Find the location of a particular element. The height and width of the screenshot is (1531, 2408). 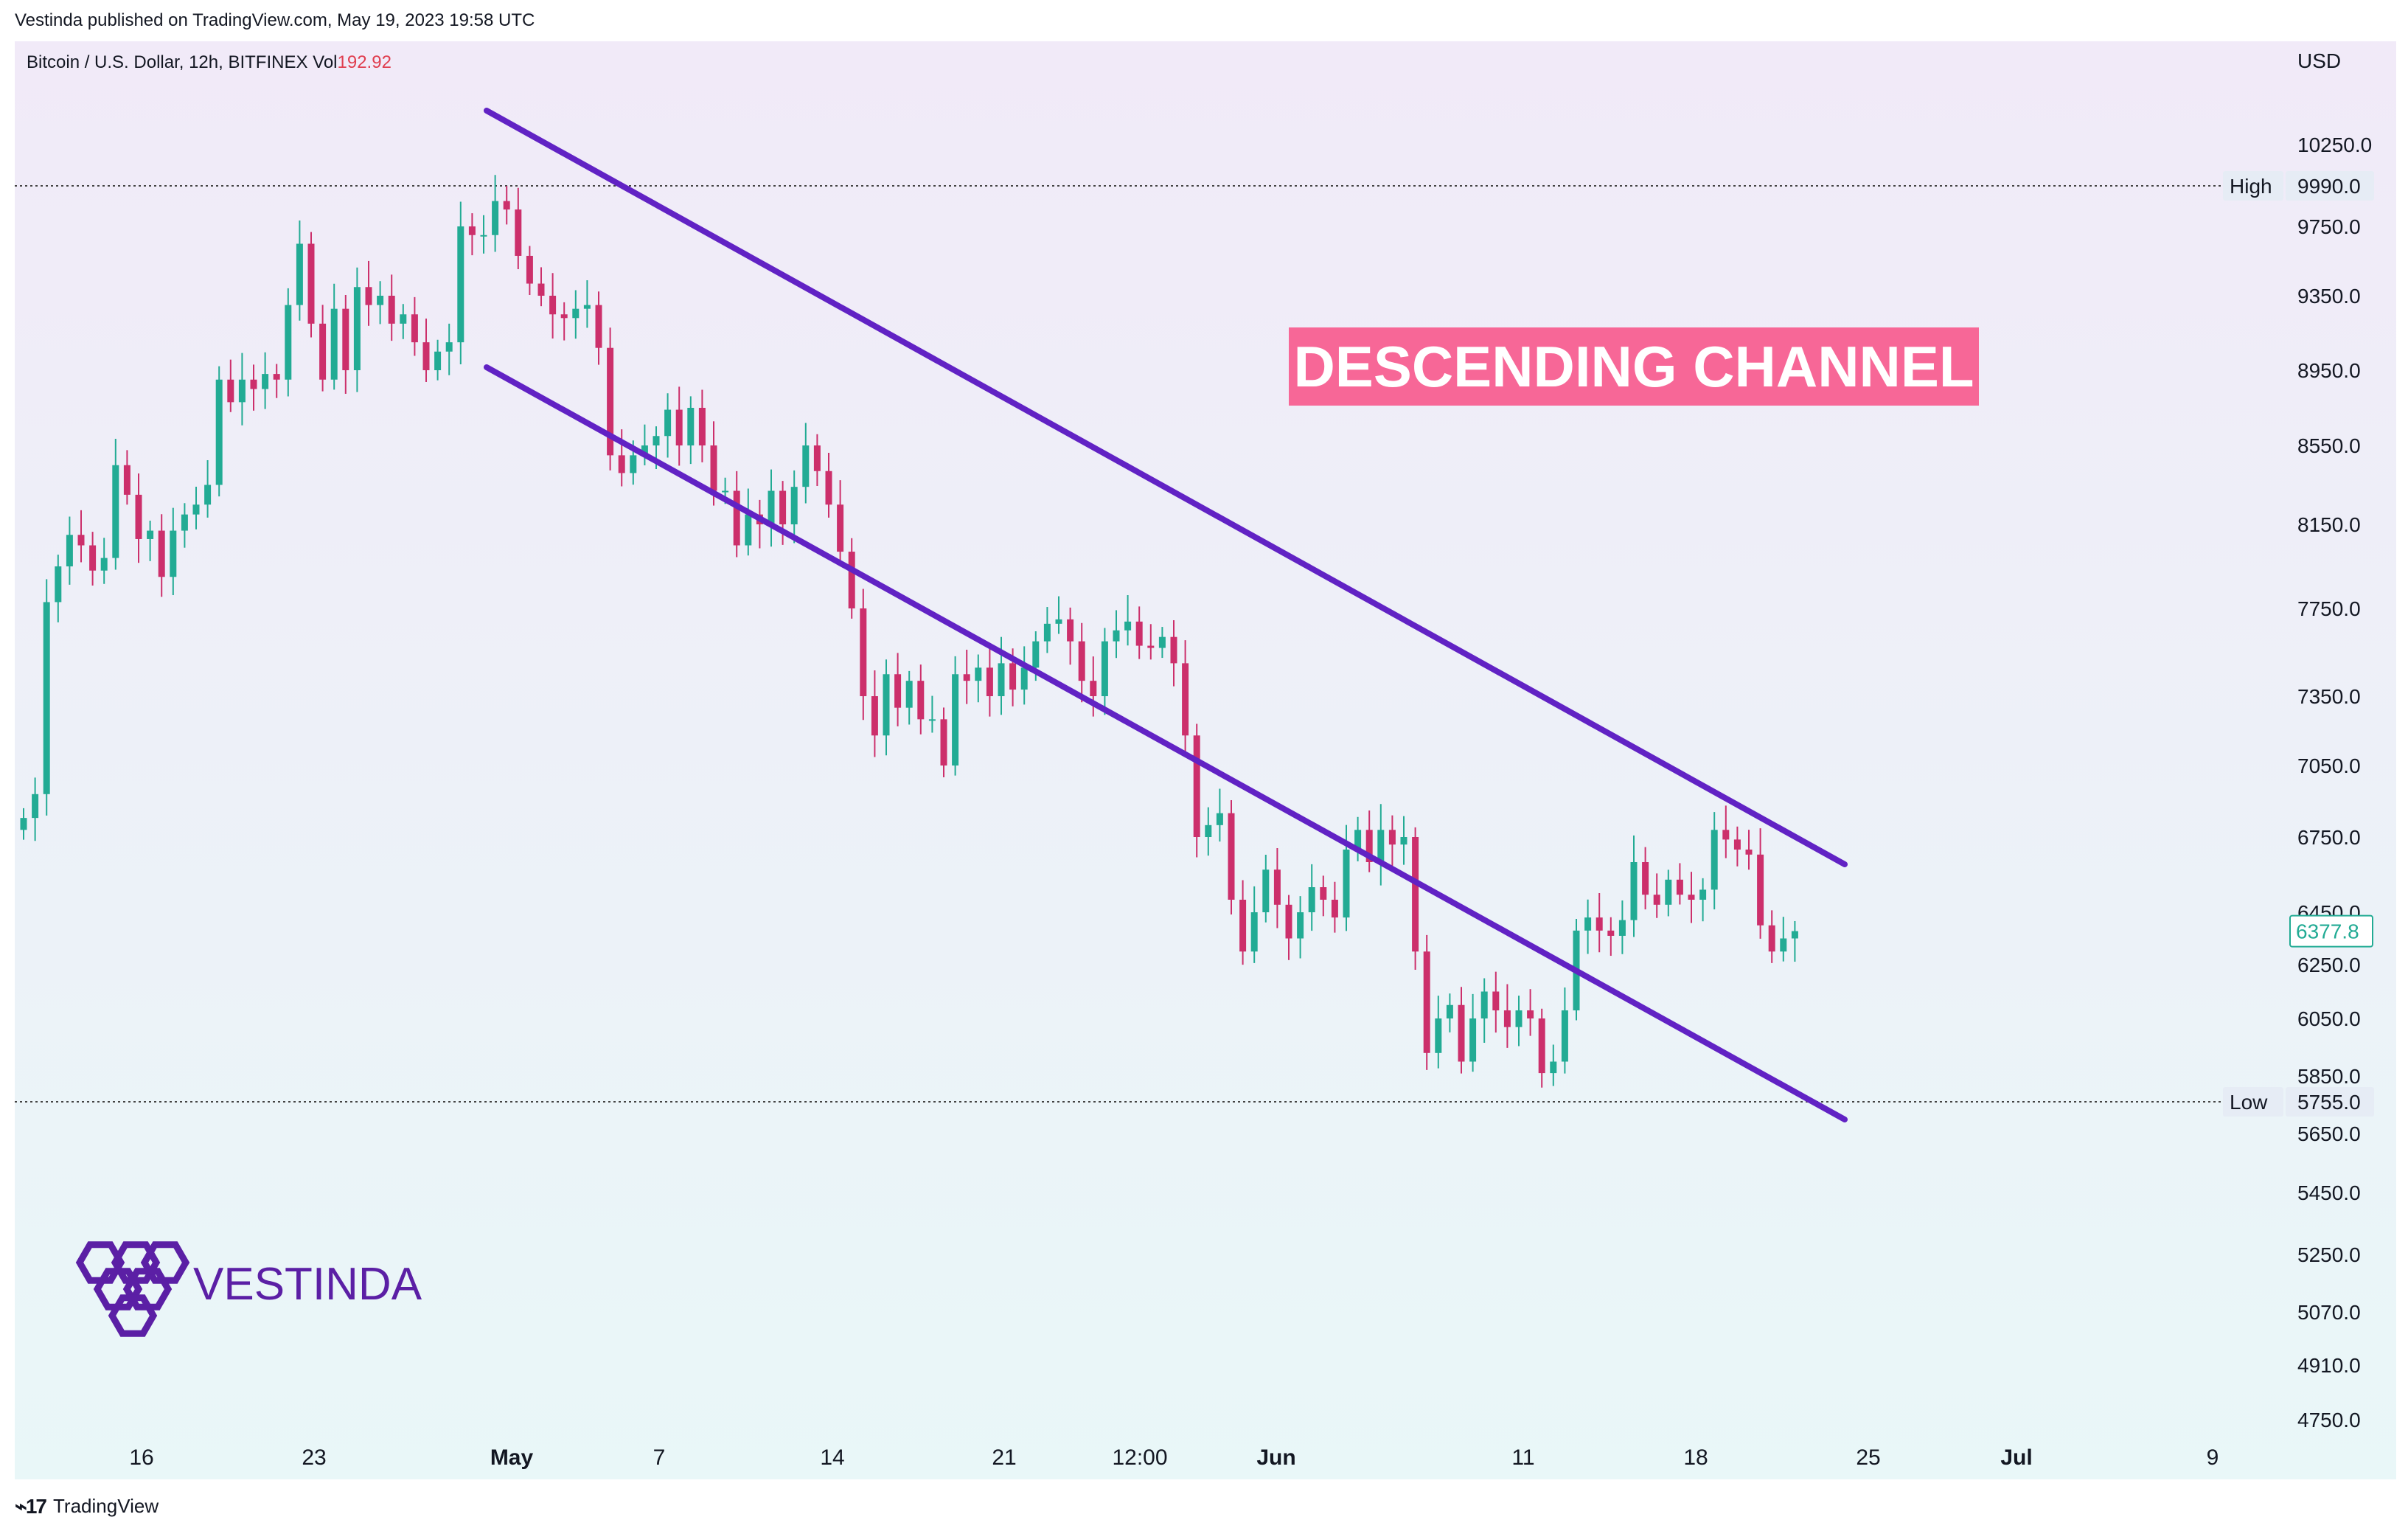

y-axis-tick: 10250.0 is located at coordinates (2334, 144).